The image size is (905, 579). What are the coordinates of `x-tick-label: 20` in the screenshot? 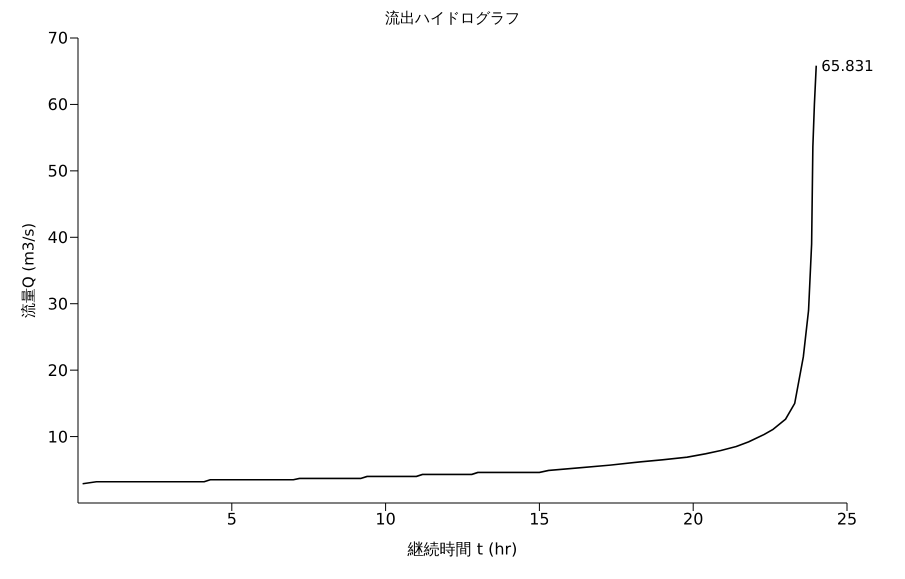 It's located at (693, 518).